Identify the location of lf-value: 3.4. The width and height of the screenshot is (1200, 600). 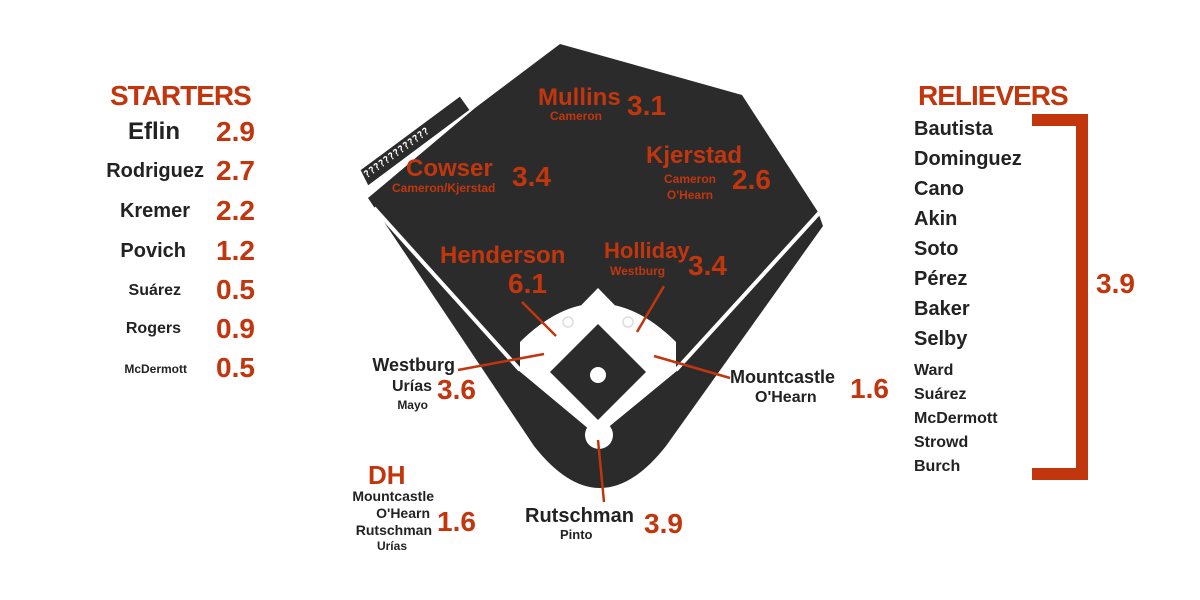
(531, 176).